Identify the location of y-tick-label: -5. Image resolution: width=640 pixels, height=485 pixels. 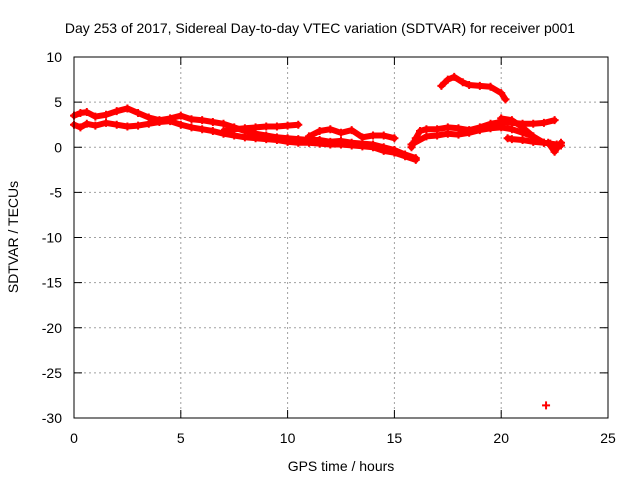
(56, 192).